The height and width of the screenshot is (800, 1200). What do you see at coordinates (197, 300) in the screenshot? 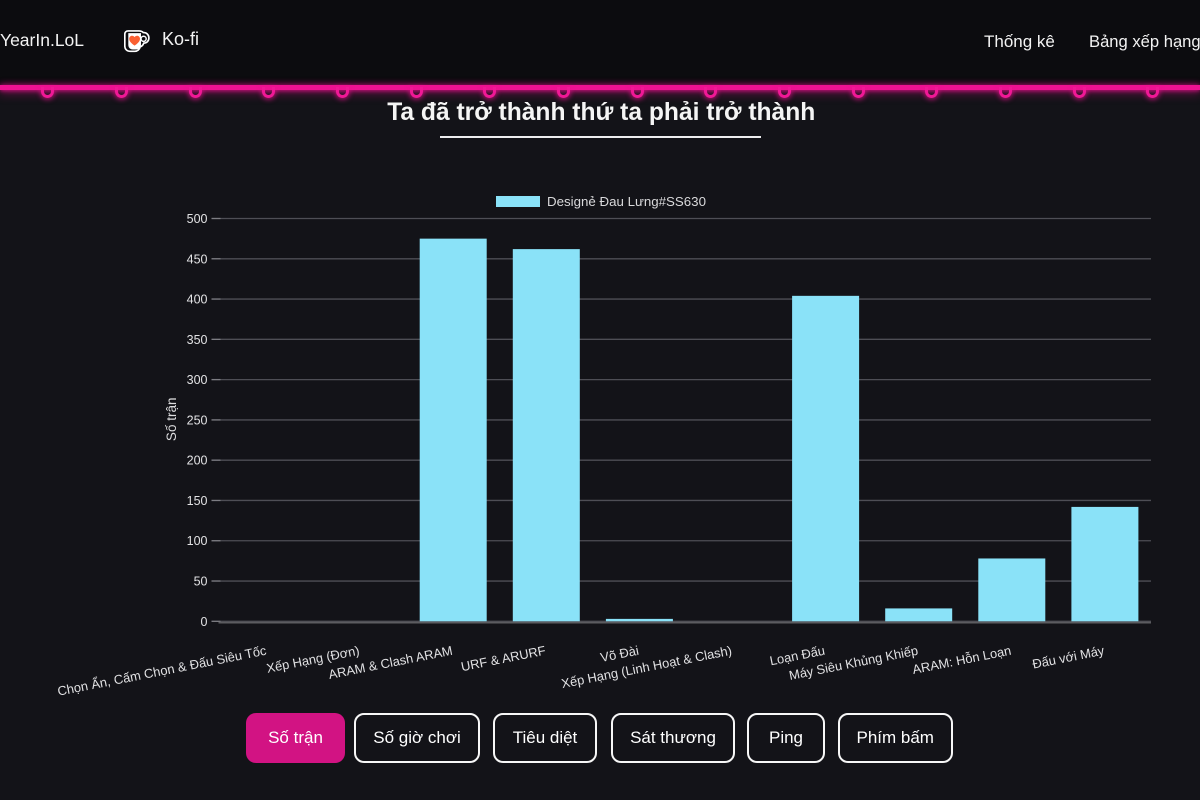
I see `svg-text: 400` at bounding box center [197, 300].